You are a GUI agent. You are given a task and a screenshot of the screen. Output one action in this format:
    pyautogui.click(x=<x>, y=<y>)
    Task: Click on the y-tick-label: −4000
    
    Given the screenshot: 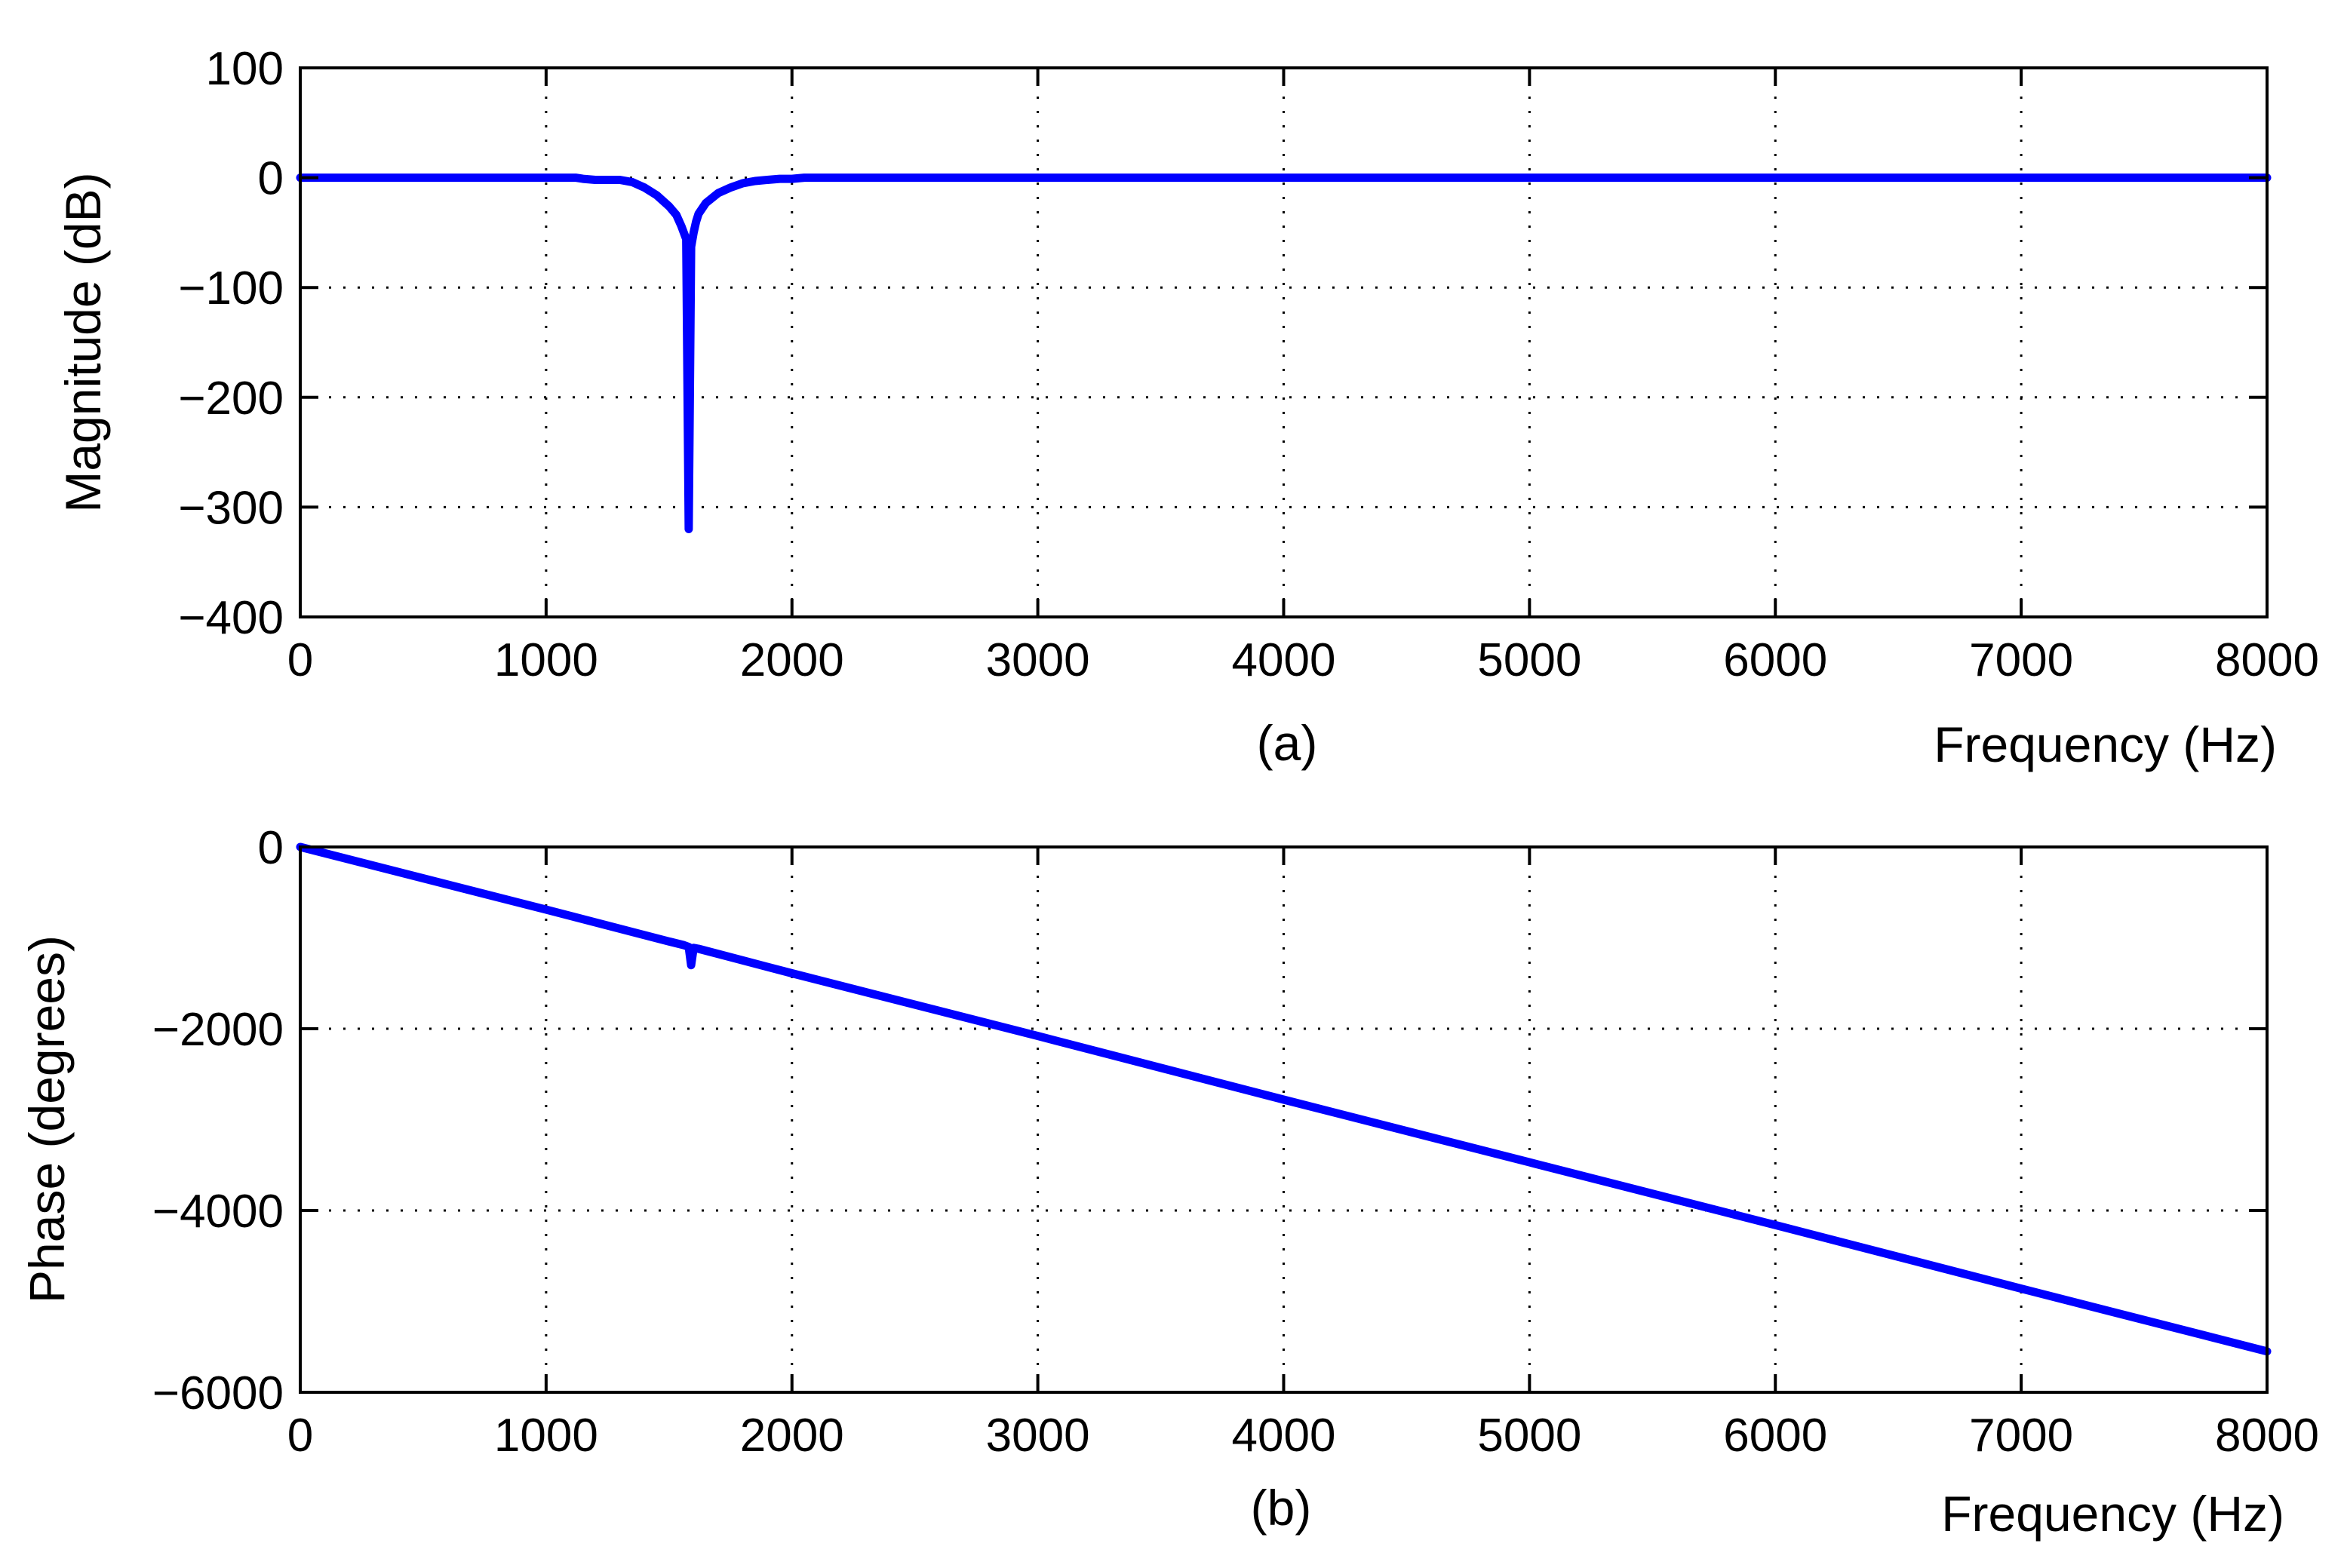 What is the action you would take?
    pyautogui.click(x=218, y=1212)
    